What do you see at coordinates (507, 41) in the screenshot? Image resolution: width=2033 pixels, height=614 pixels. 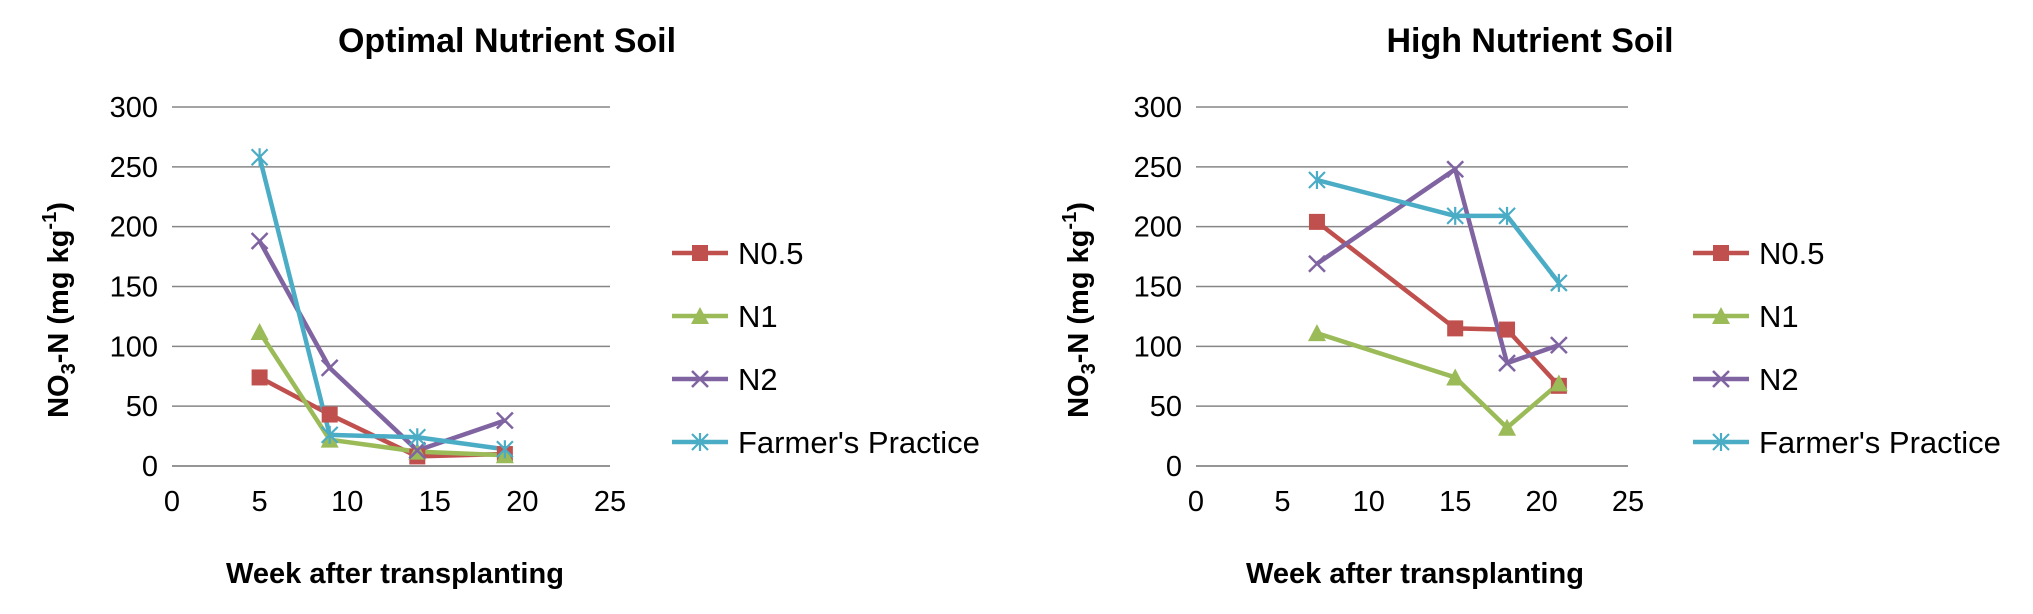 I see `chart-title: Optimal Nutrient Soil` at bounding box center [507, 41].